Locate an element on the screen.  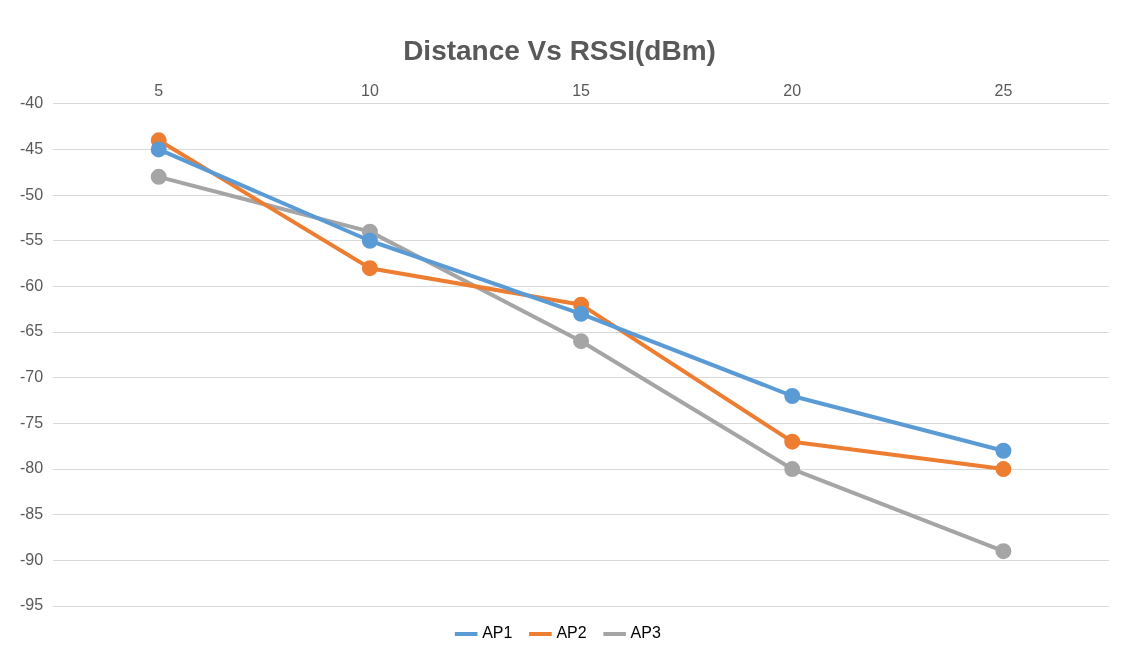
x-tick-label: 5 is located at coordinates (159, 90).